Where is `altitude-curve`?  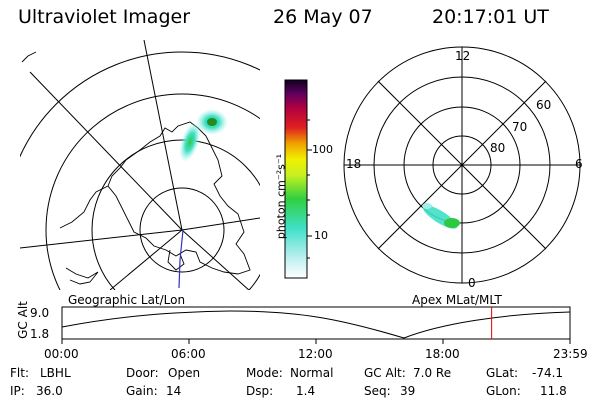
altitude-curve is located at coordinates (316, 324).